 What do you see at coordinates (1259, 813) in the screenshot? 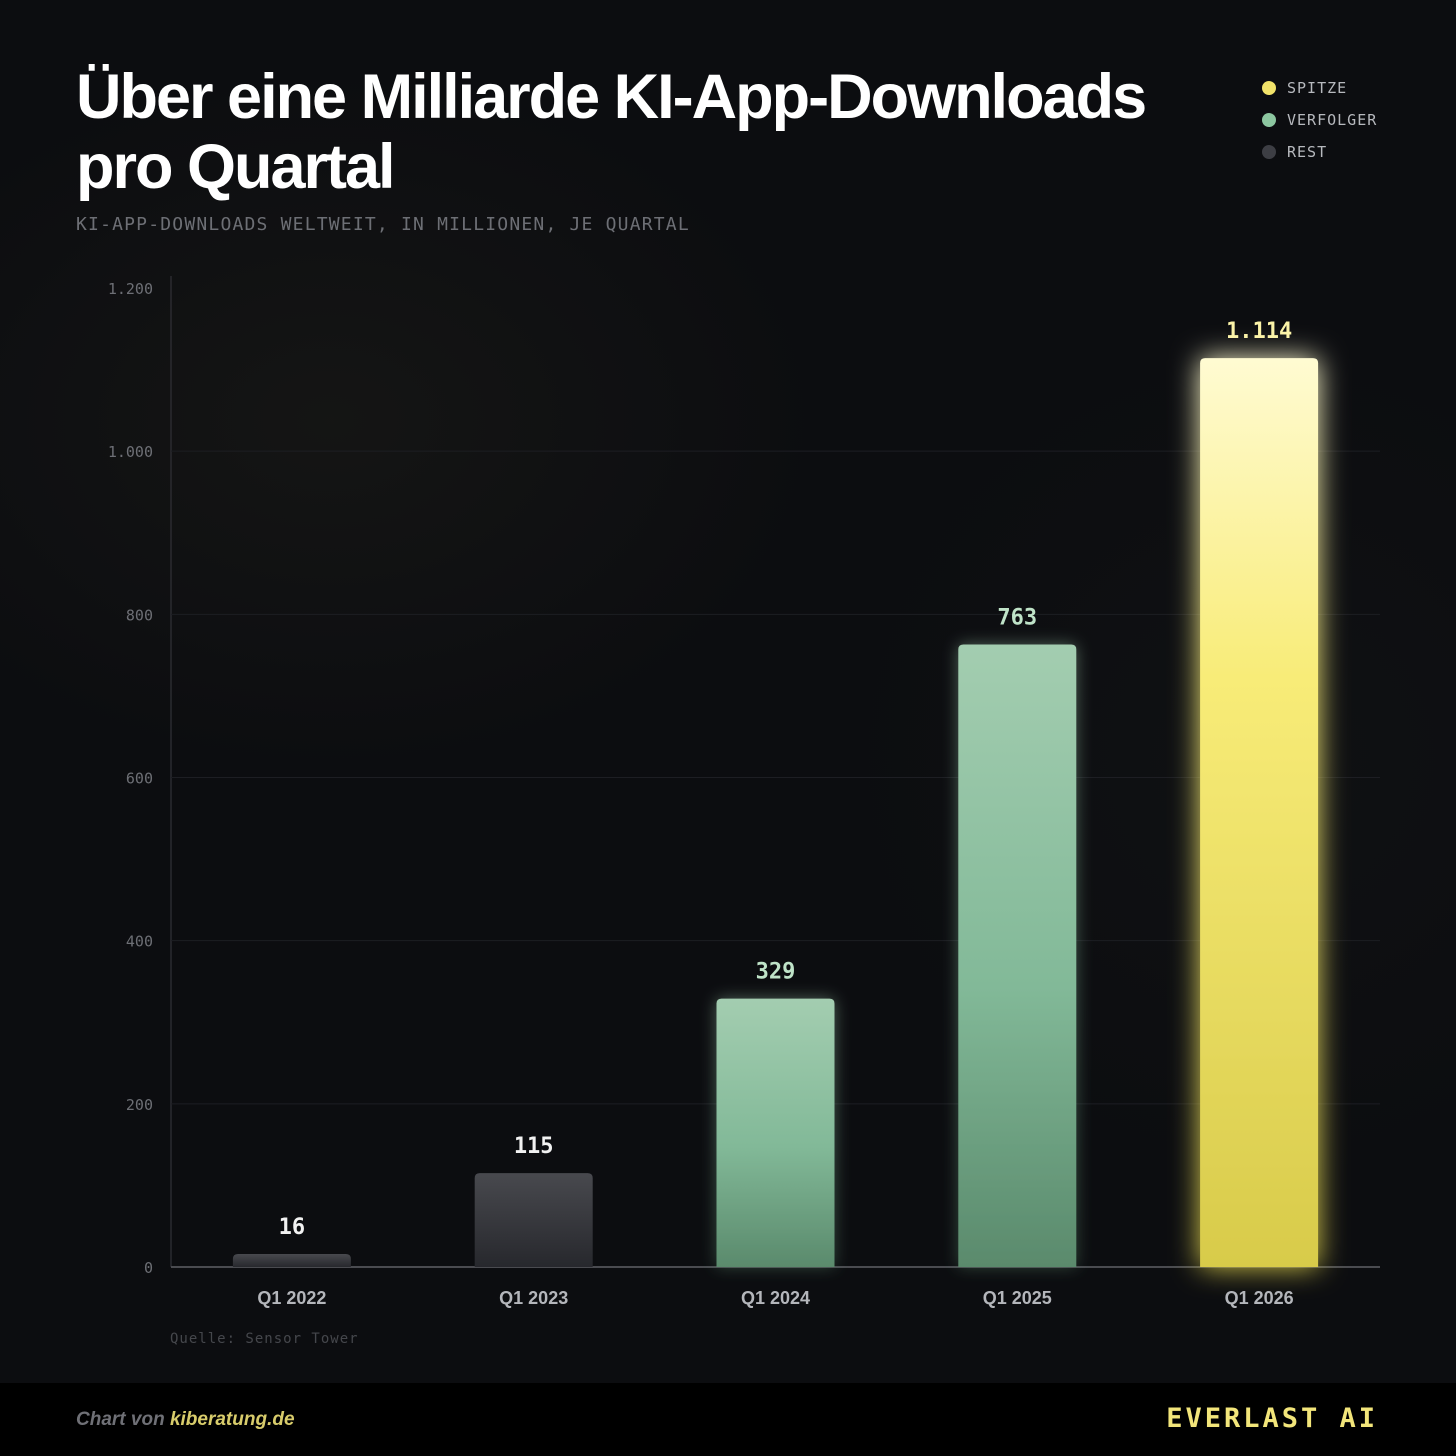
I see `bar-q1-2026` at bounding box center [1259, 813].